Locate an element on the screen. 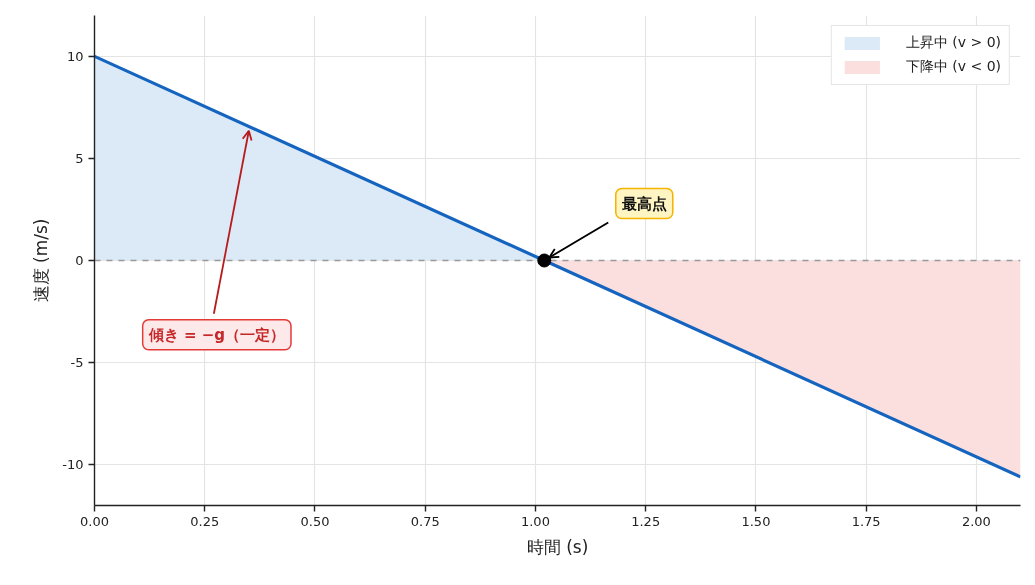 The width and height of the screenshot is (1035, 585). legend-label: 上昇中 (v > 0) is located at coordinates (953, 43).